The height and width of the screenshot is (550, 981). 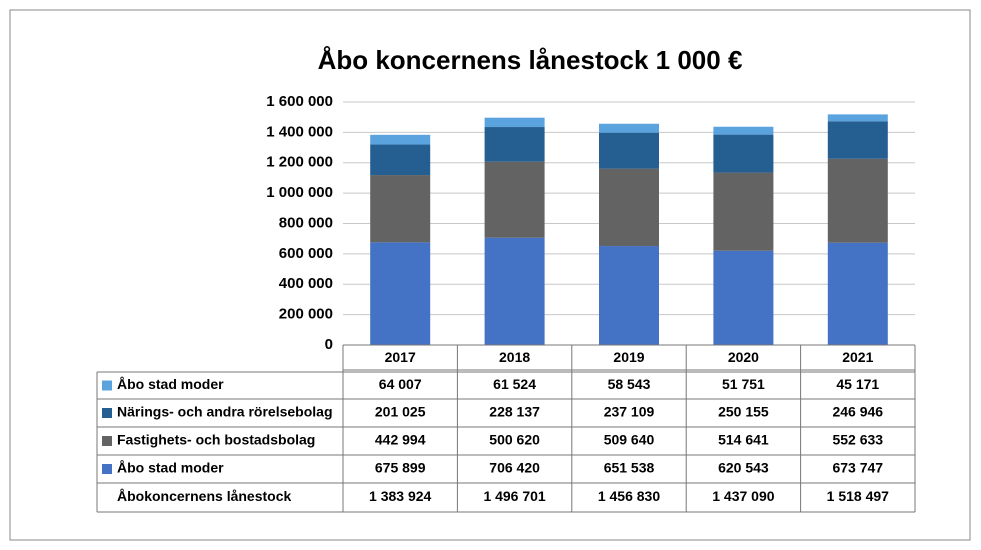 What do you see at coordinates (857, 440) in the screenshot?
I see `table-value: 552 633` at bounding box center [857, 440].